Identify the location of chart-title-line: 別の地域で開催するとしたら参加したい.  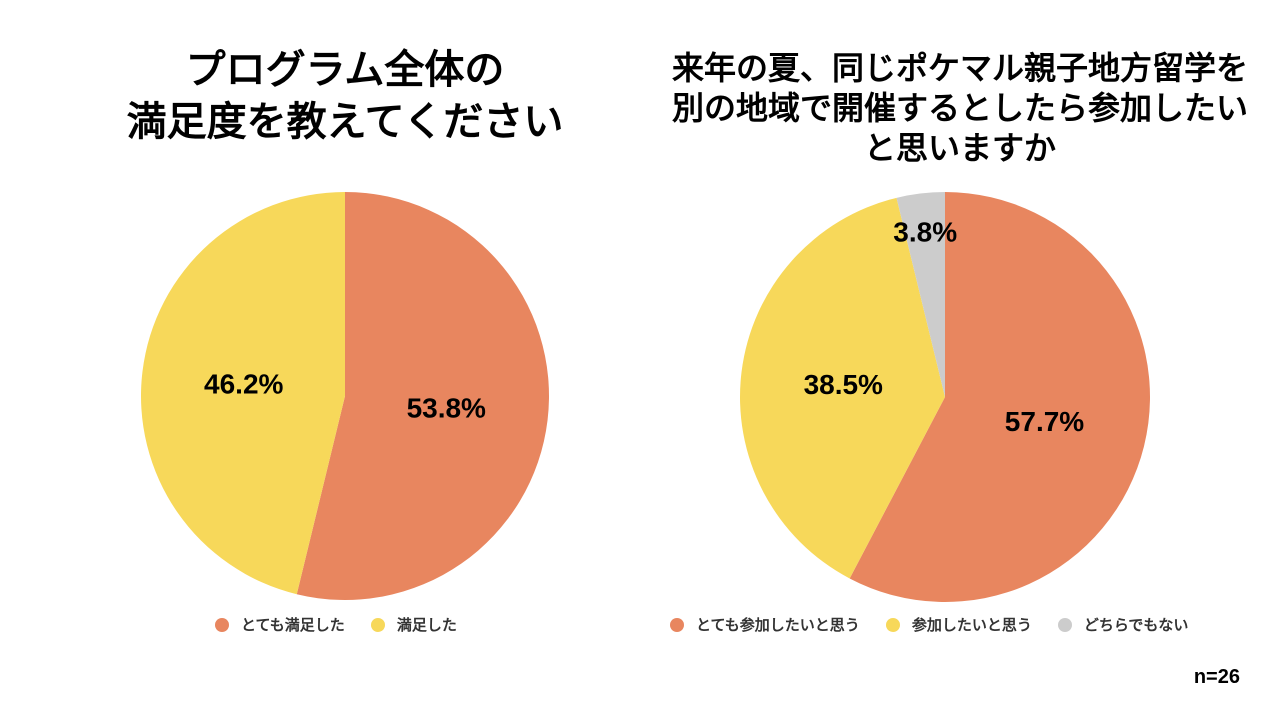
(959, 108).